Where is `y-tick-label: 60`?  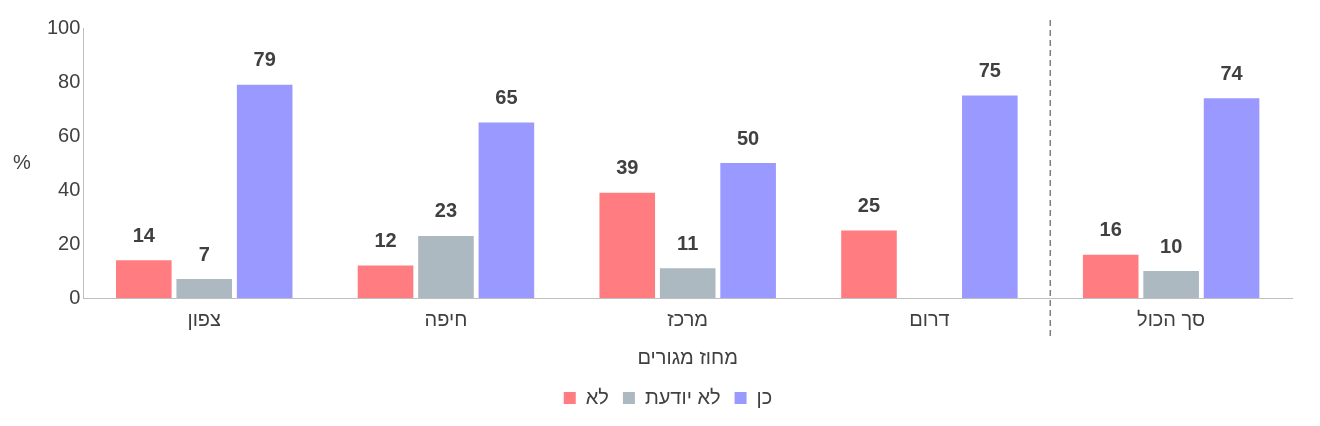
y-tick-label: 60 is located at coordinates (69, 134).